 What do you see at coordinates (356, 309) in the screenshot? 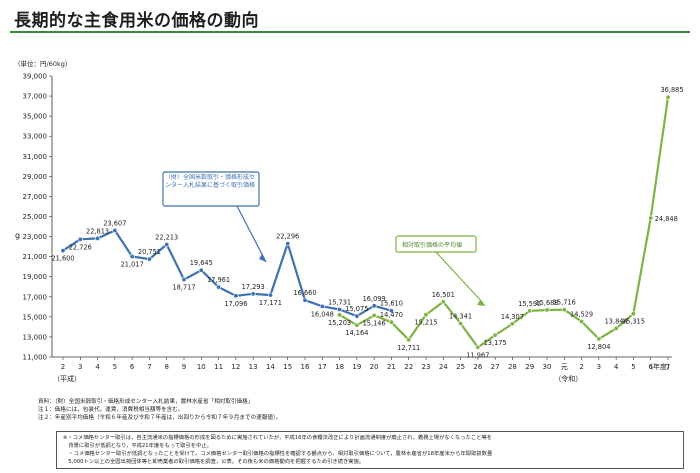
I see `data-label: 15,075` at bounding box center [356, 309].